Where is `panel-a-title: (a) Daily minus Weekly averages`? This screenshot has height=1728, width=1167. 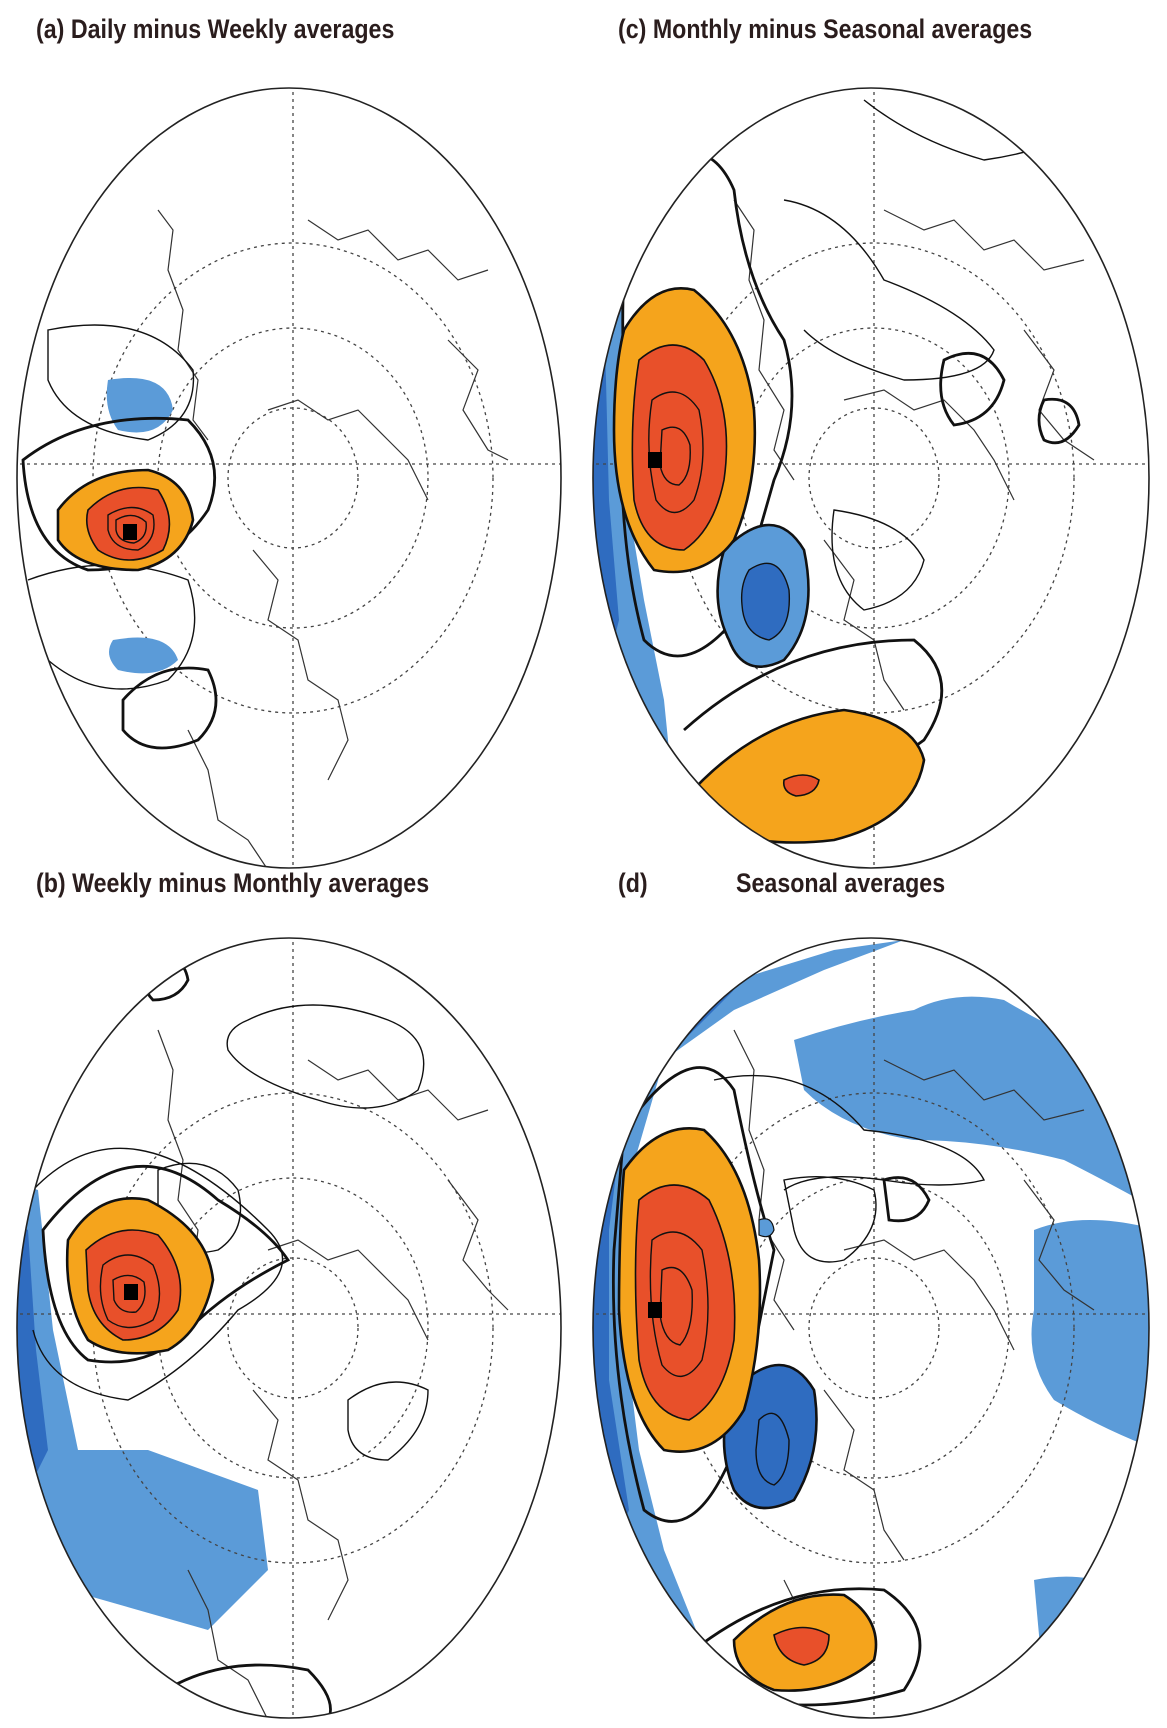 panel-a-title: (a) Daily minus Weekly averages is located at coordinates (215, 29).